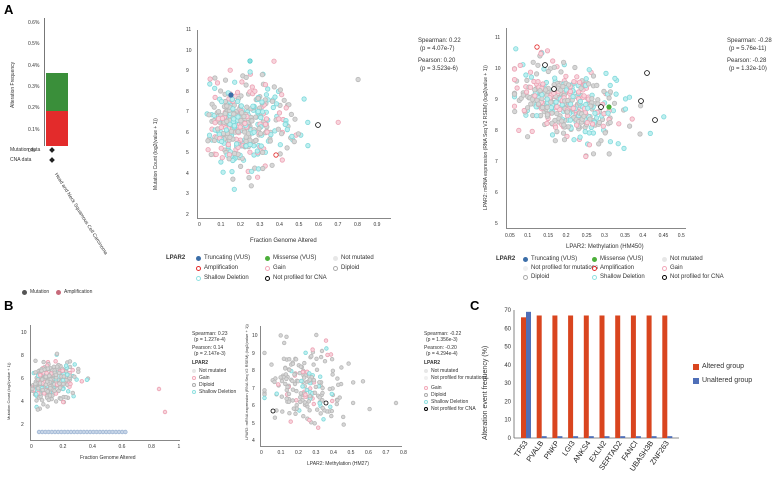 Image resolution: width=777 pixels, height=490 pixels. I want to click on legend-label: Shallow Deletion, so click(226, 278).